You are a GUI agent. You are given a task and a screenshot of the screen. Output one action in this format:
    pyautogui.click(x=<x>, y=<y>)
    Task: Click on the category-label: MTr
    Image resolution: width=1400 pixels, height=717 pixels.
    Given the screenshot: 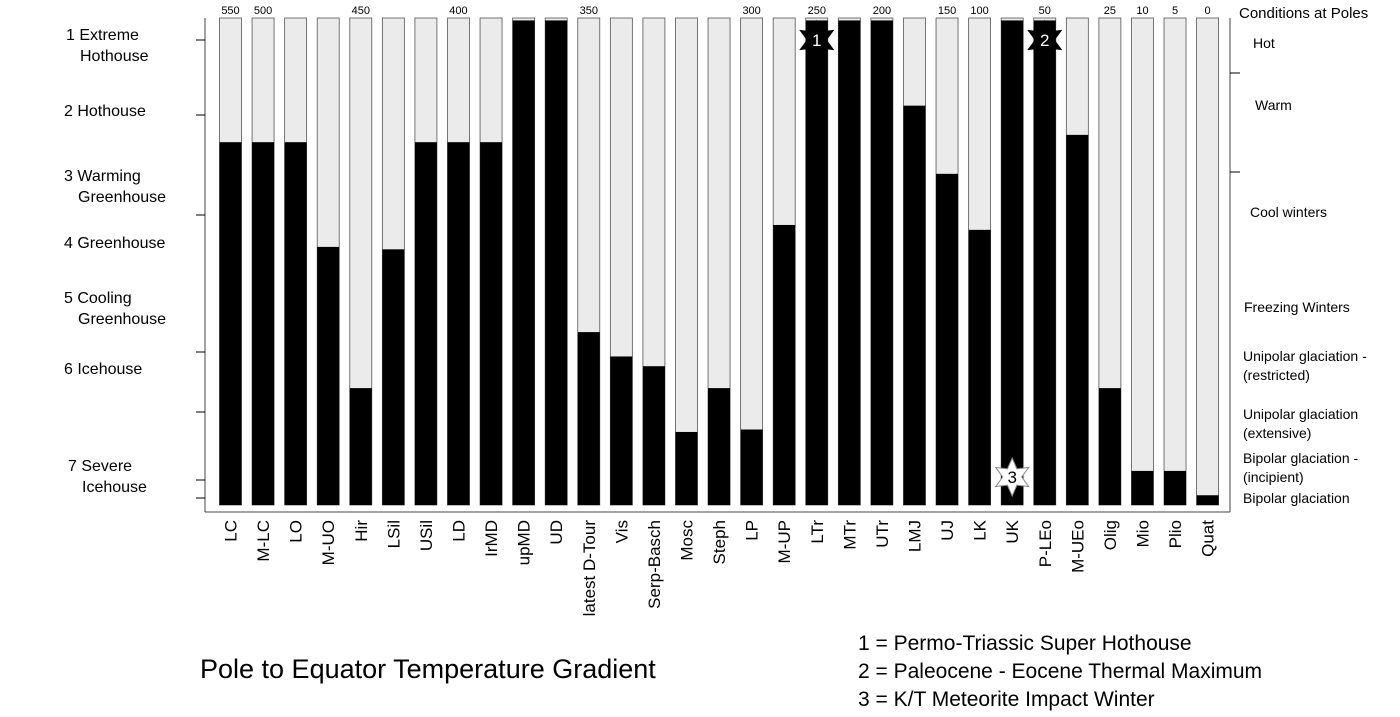 What is the action you would take?
    pyautogui.click(x=849, y=535)
    